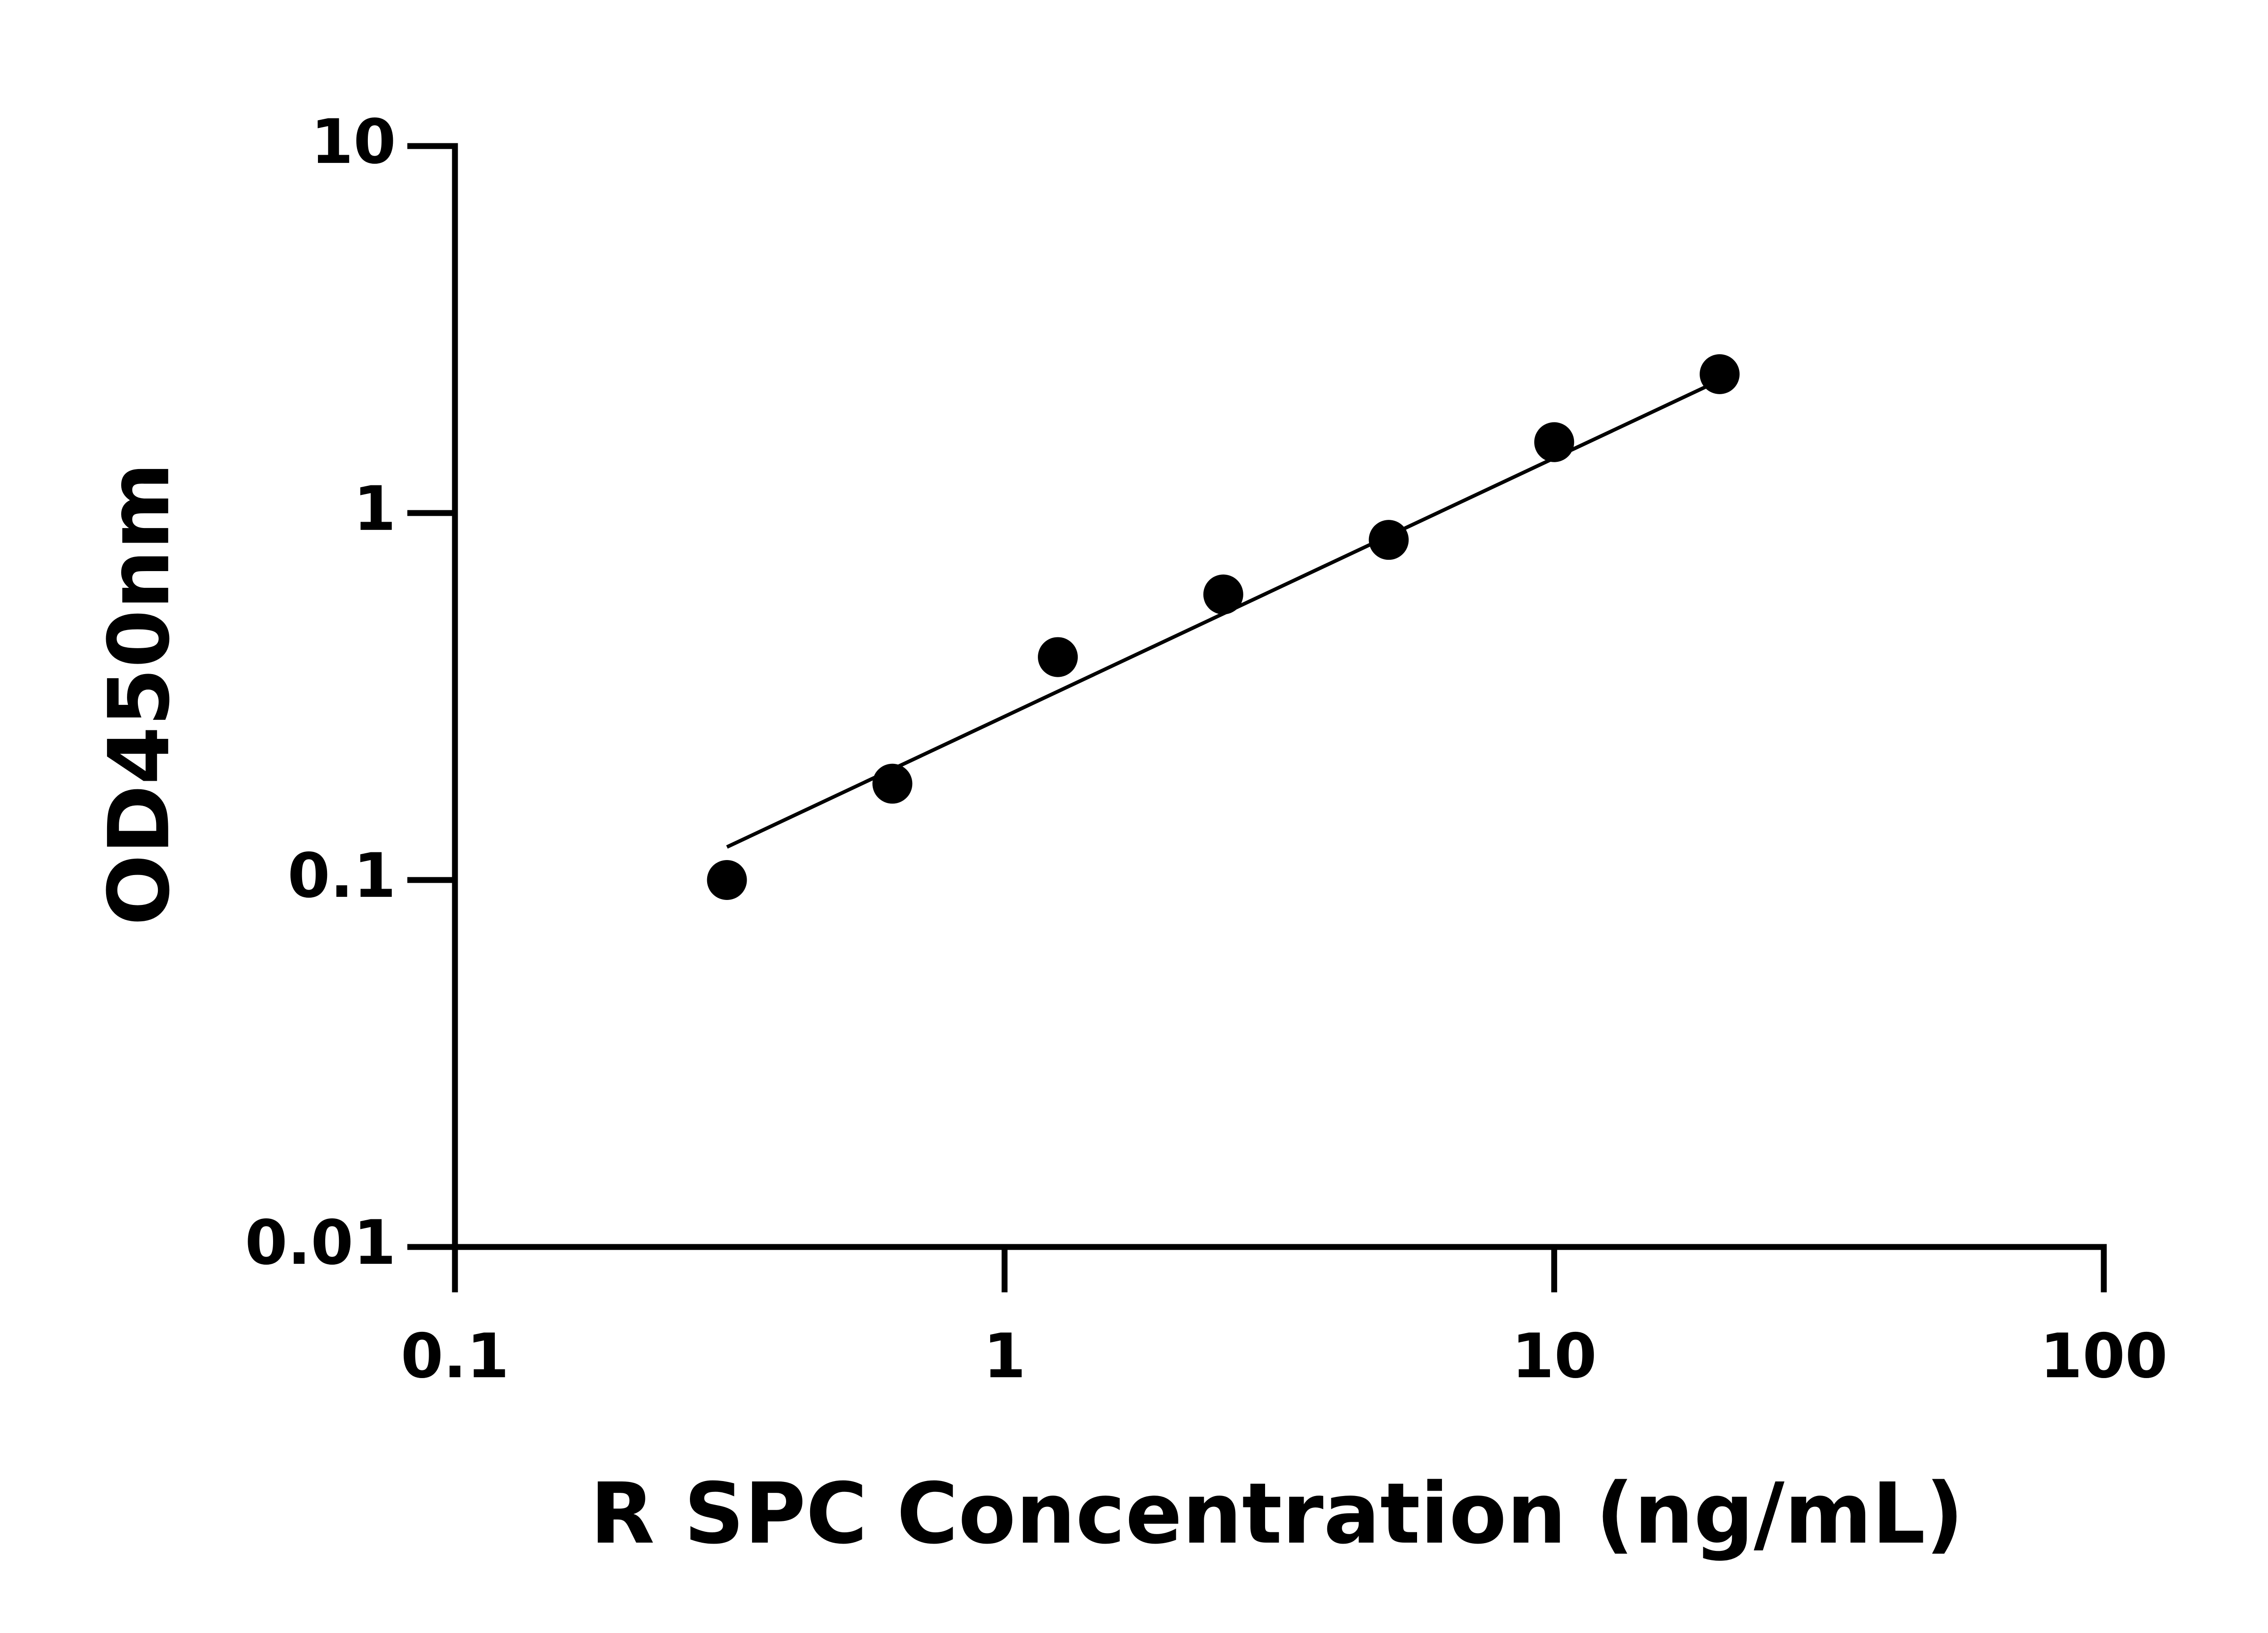 The width and height of the screenshot is (2268, 1633). I want to click on y-tick-label: 1, so click(374, 508).